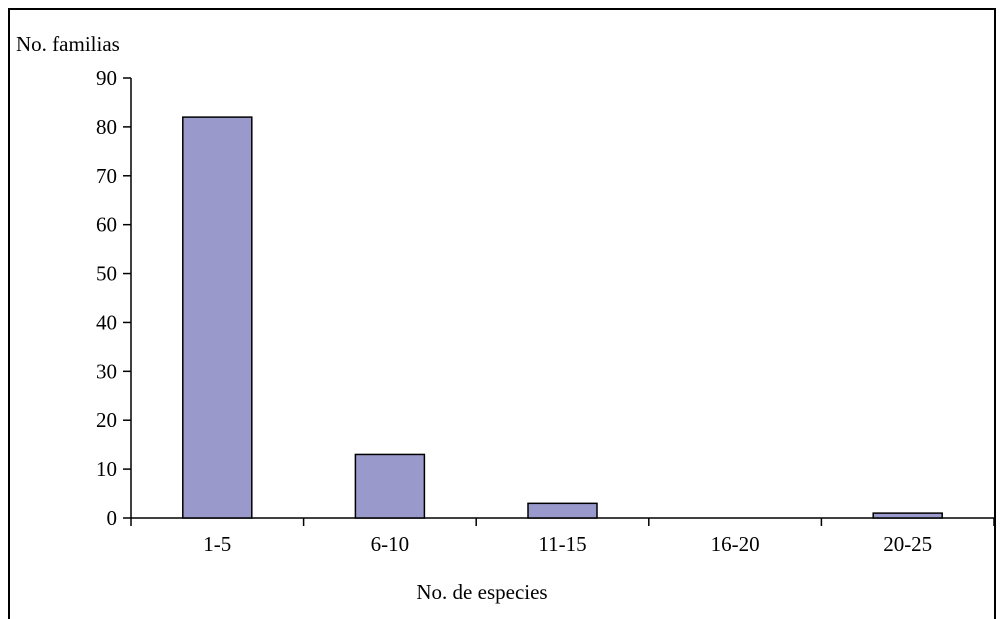 This screenshot has width=1000, height=619. Describe the element at coordinates (106, 420) in the screenshot. I see `y-tick-label: 20` at that location.